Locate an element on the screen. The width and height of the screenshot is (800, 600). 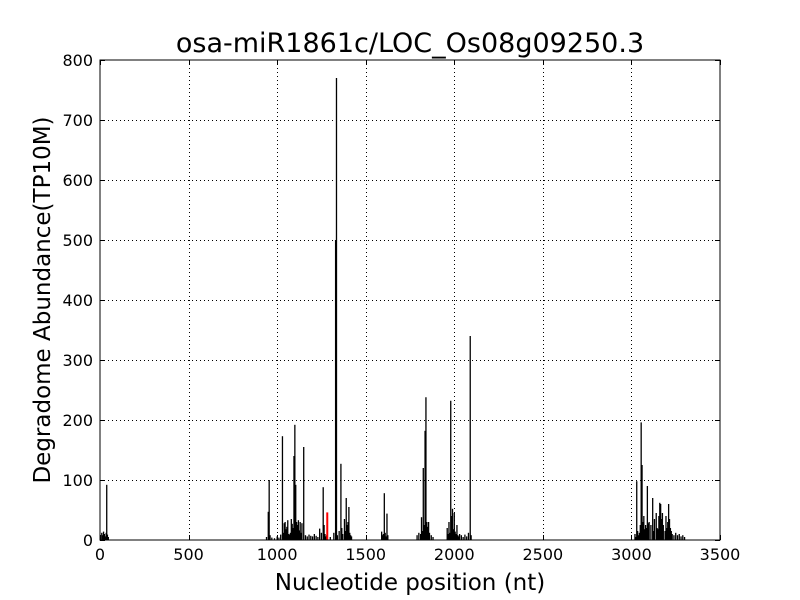
y-tick-label: 300 is located at coordinates (77, 360).